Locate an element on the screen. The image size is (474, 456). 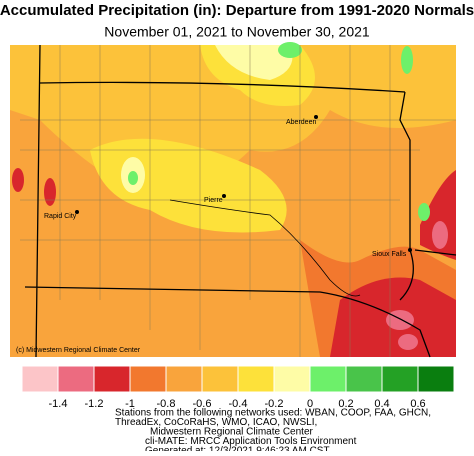
legend-label: -0.6 is located at coordinates (202, 404).